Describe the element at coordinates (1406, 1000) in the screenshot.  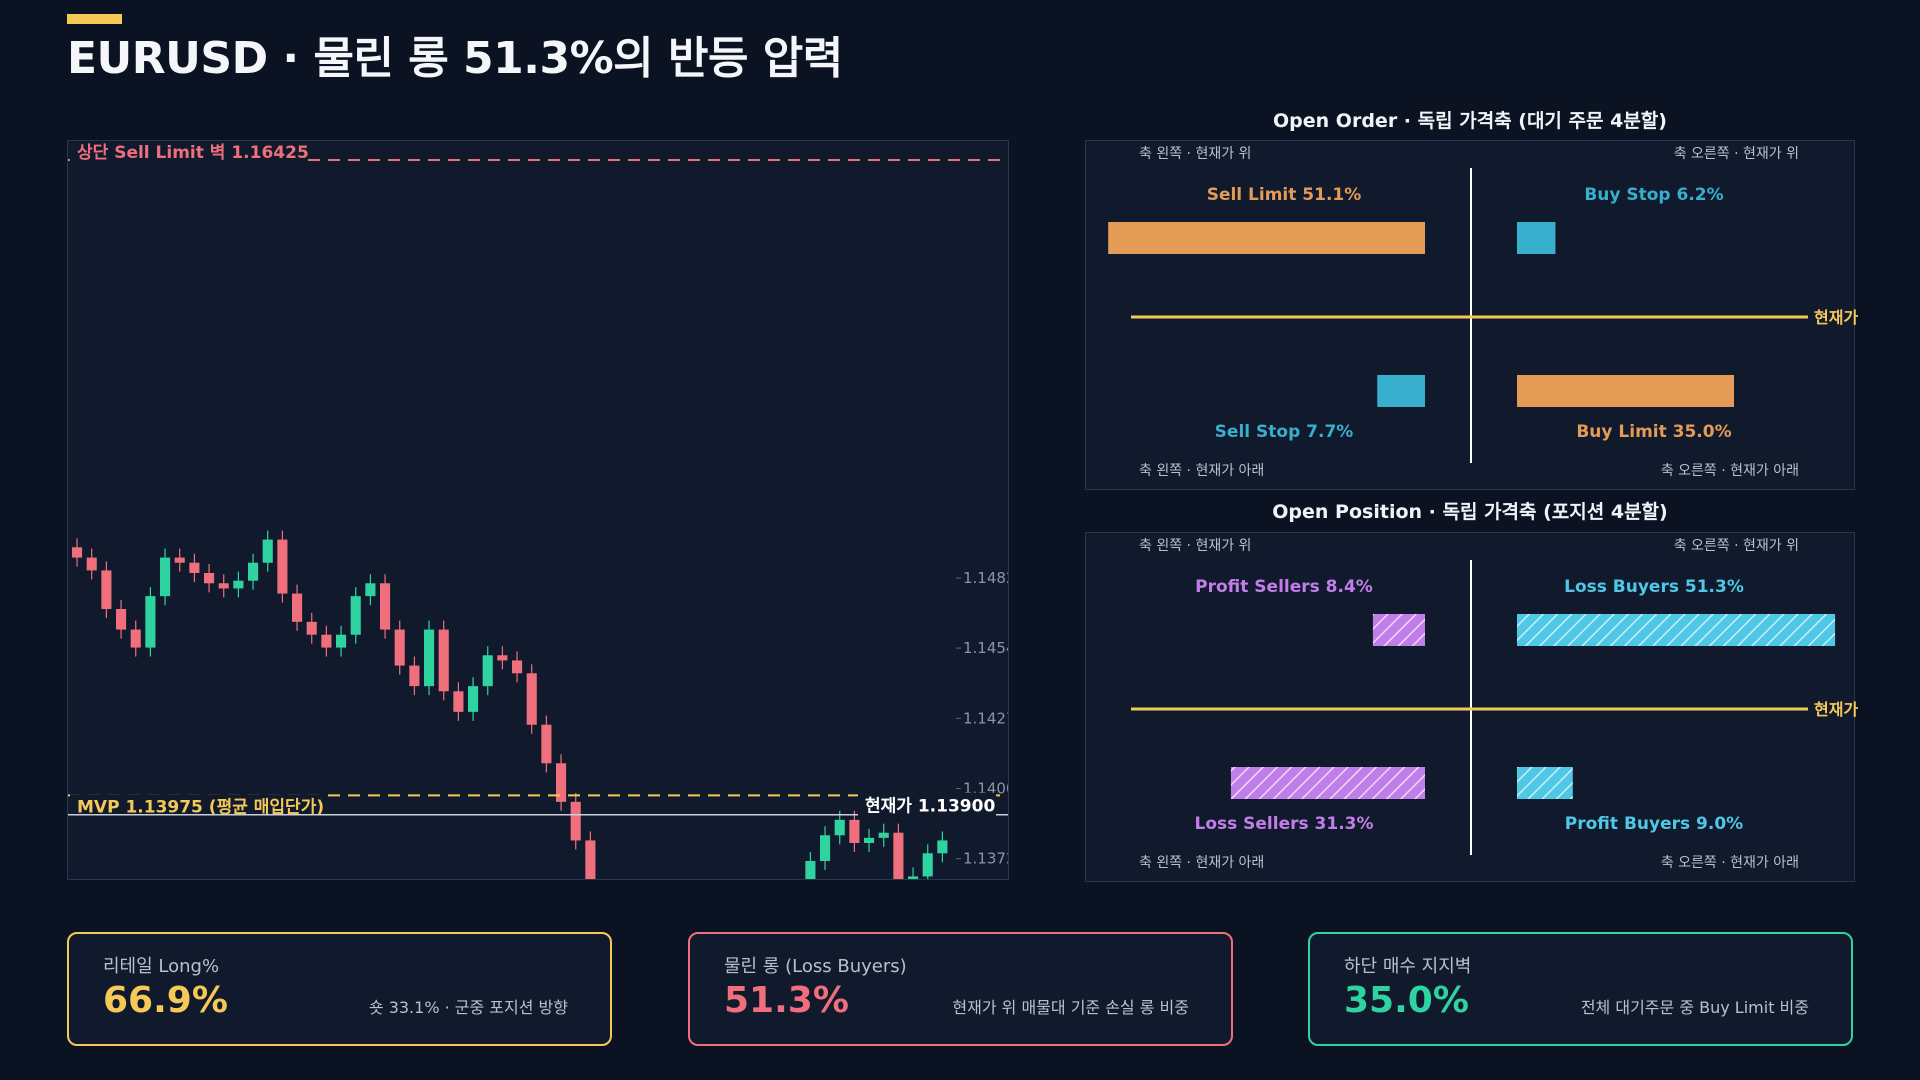
I see `card-value: 35.0%` at that location.